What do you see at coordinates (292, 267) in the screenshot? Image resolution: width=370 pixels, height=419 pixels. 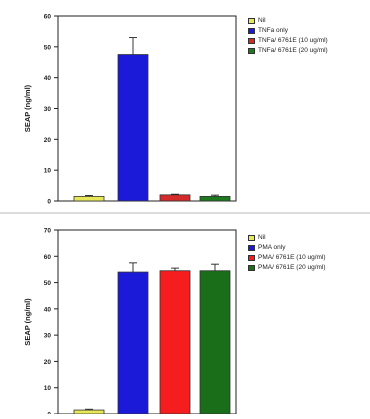 I see `legend-label: PMA/ 6761E (20 ug/ml)` at bounding box center [292, 267].